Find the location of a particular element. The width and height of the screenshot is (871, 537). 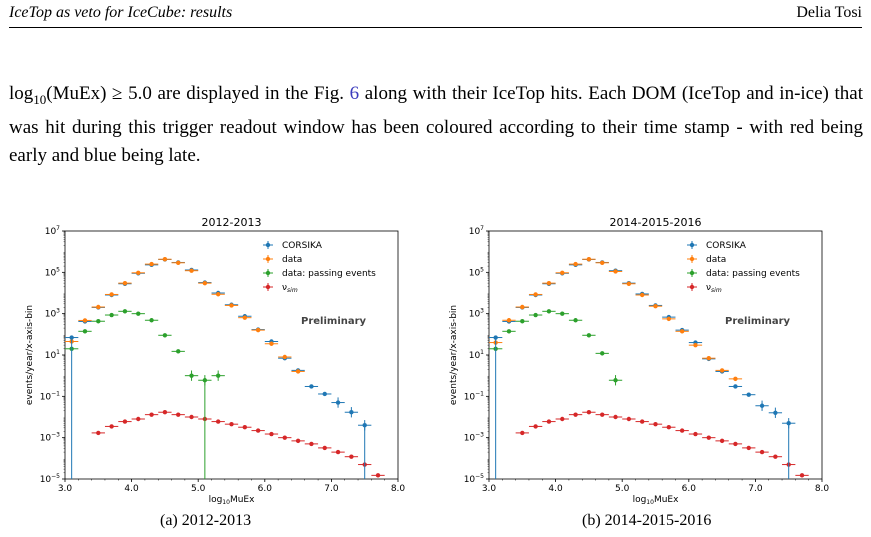

preliminary-annotation: Preliminary is located at coordinates (334, 321).